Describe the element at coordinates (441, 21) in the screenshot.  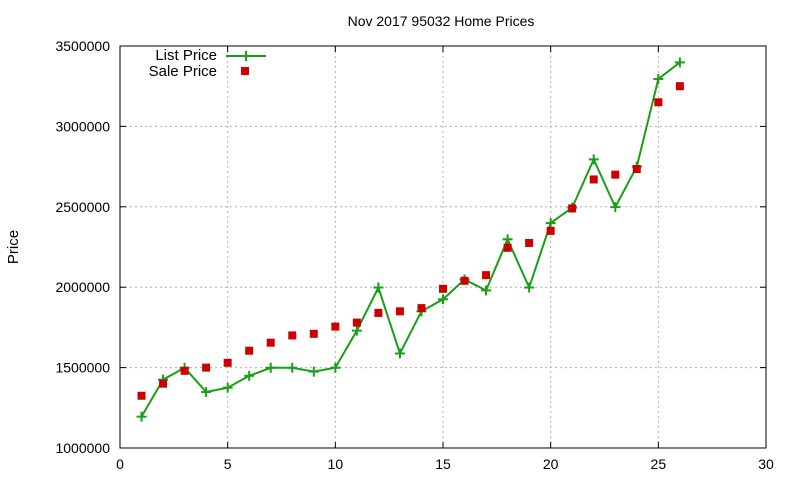
I see `chart-title: Nov 2017 95032 Home Prices` at that location.